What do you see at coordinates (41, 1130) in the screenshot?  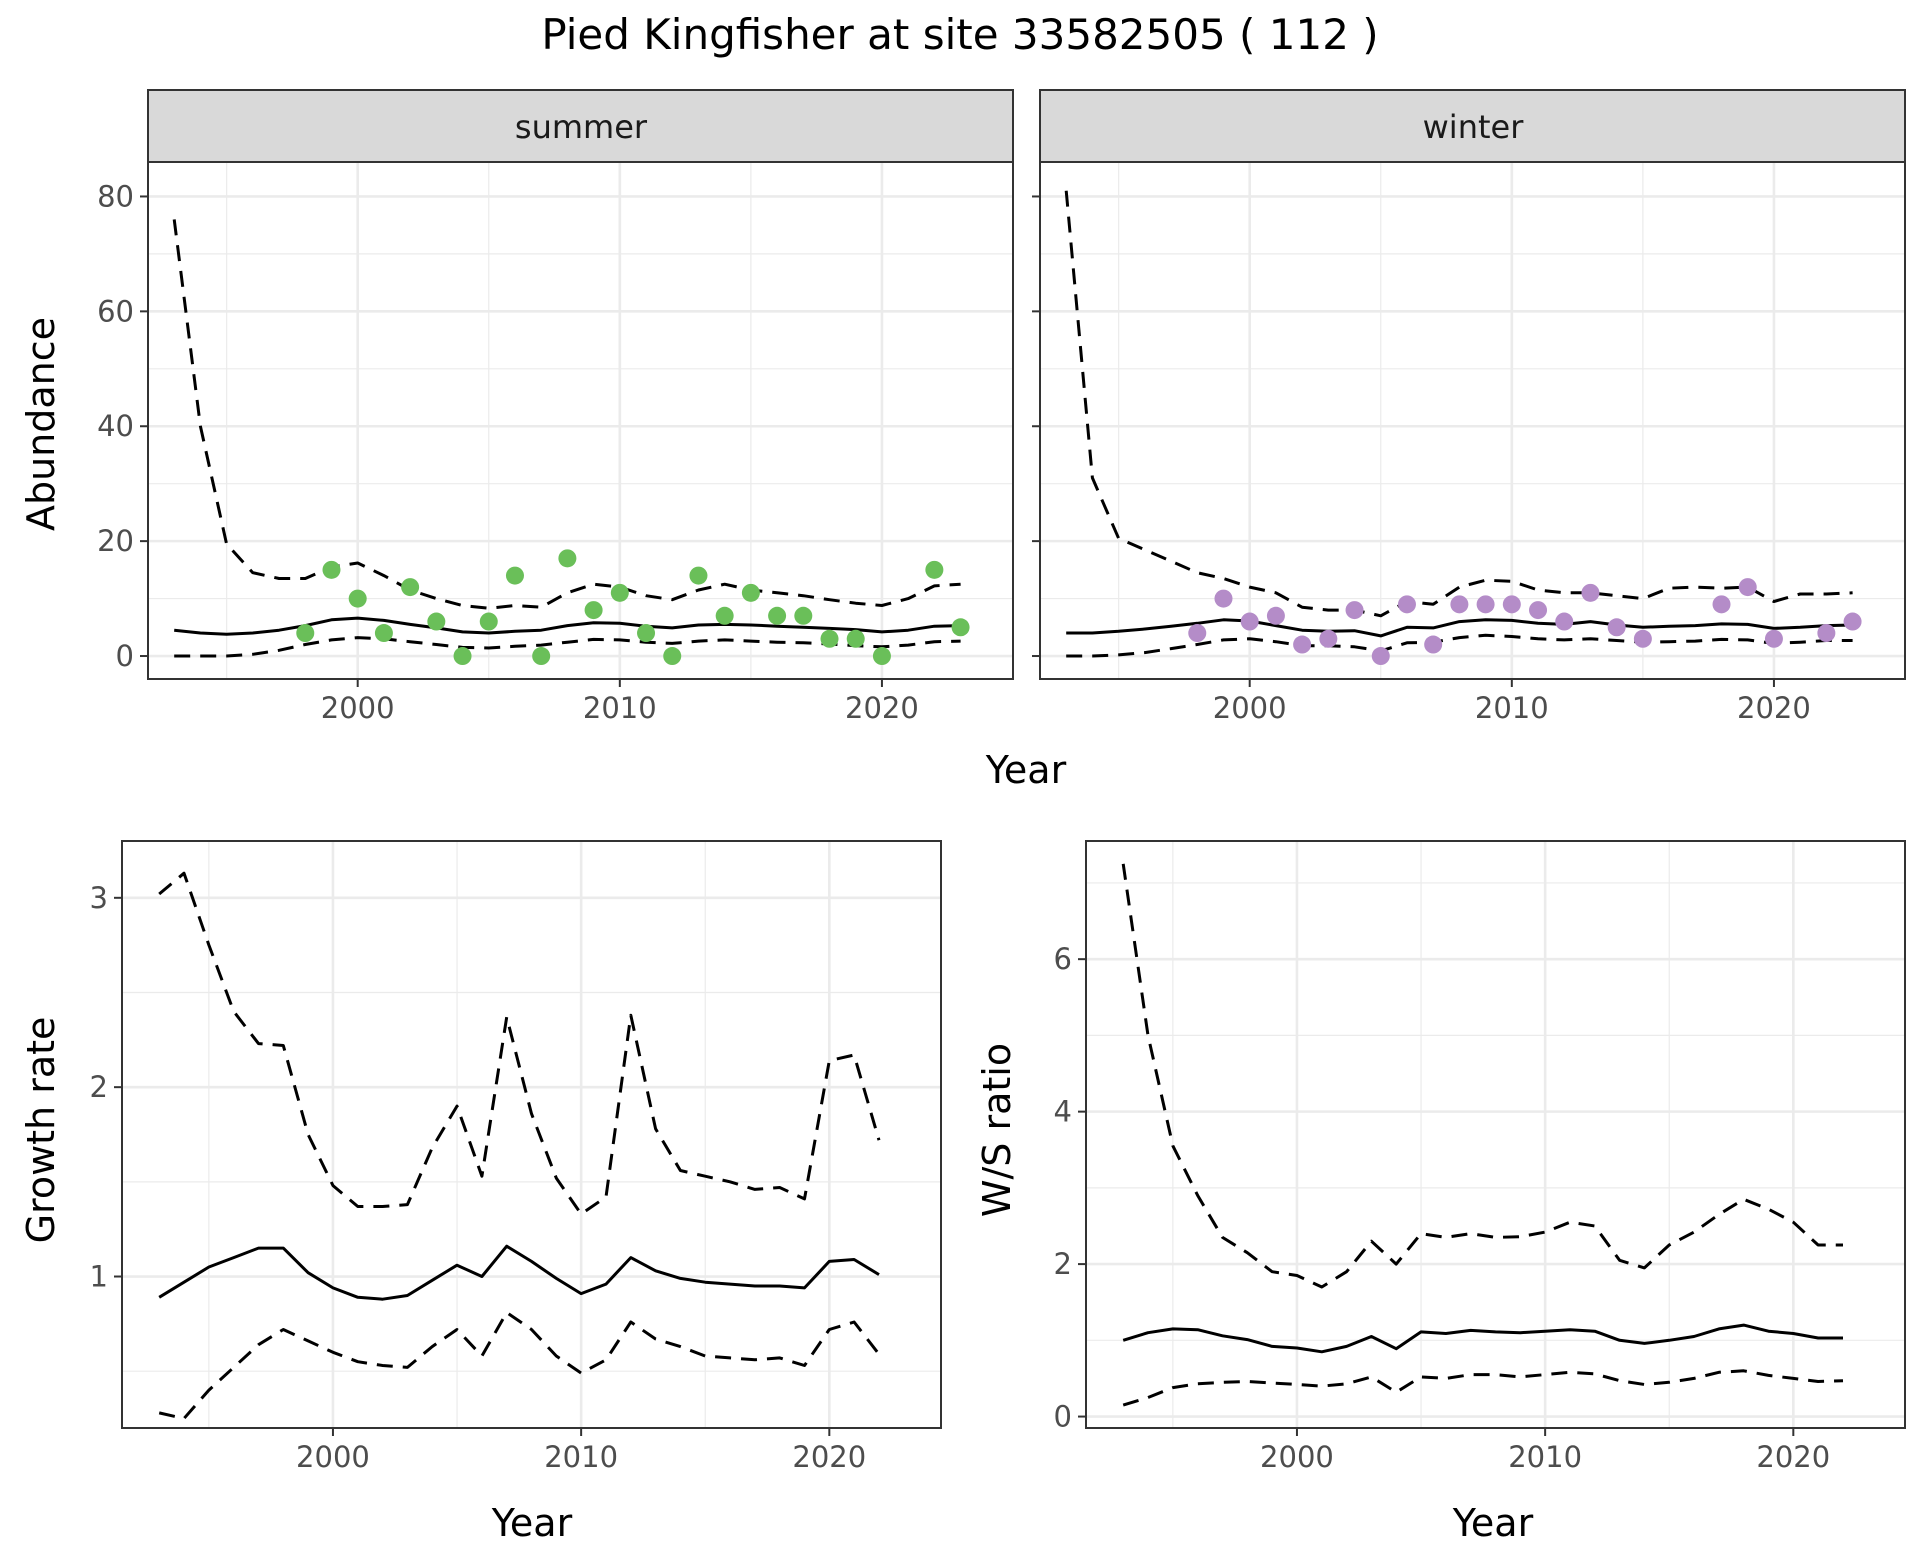 I see `growth-y-axis-title: Growth rate` at bounding box center [41, 1130].